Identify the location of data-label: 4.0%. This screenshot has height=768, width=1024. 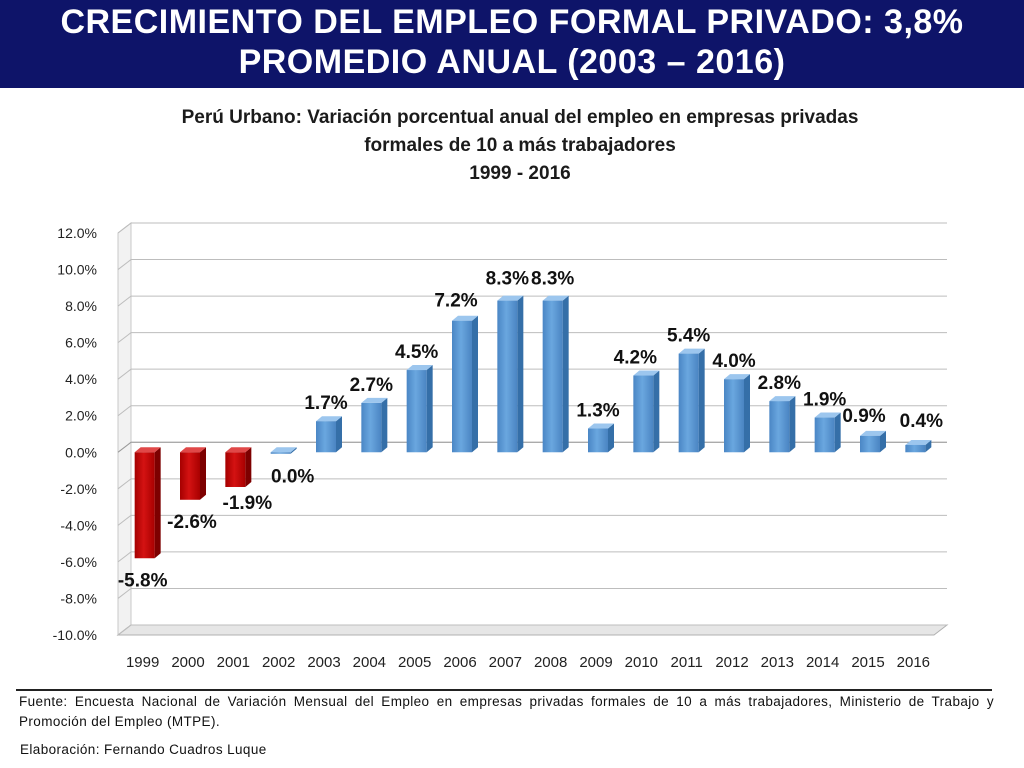
(733, 361).